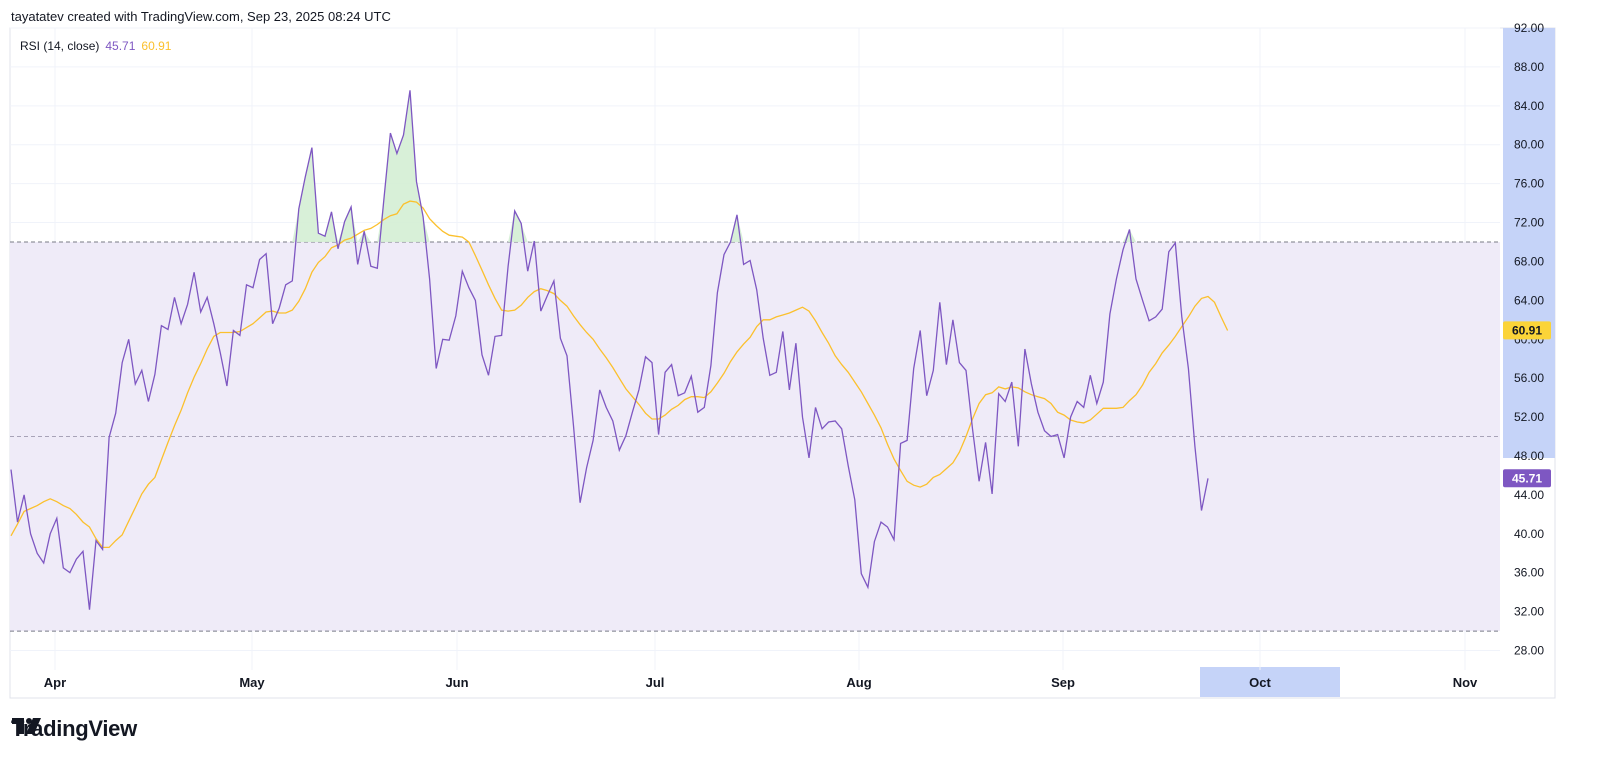  I want to click on y-tick-label: 76.00, so click(1529, 184).